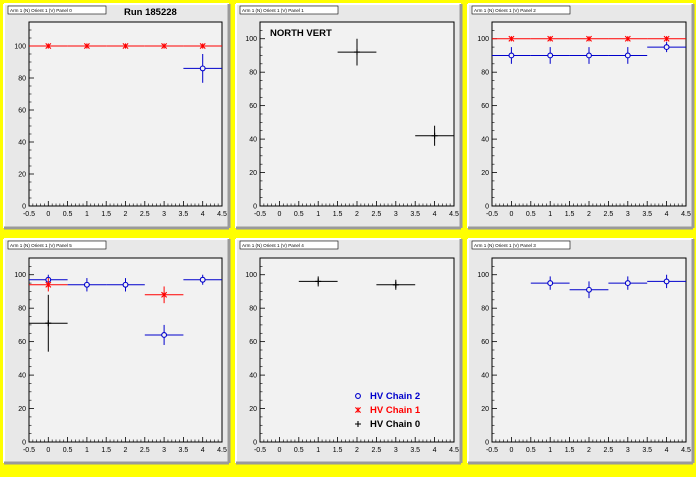 This screenshot has height=477, width=696. What do you see at coordinates (395, 424) in the screenshot?
I see `legend-label: HV Chain 0` at bounding box center [395, 424].